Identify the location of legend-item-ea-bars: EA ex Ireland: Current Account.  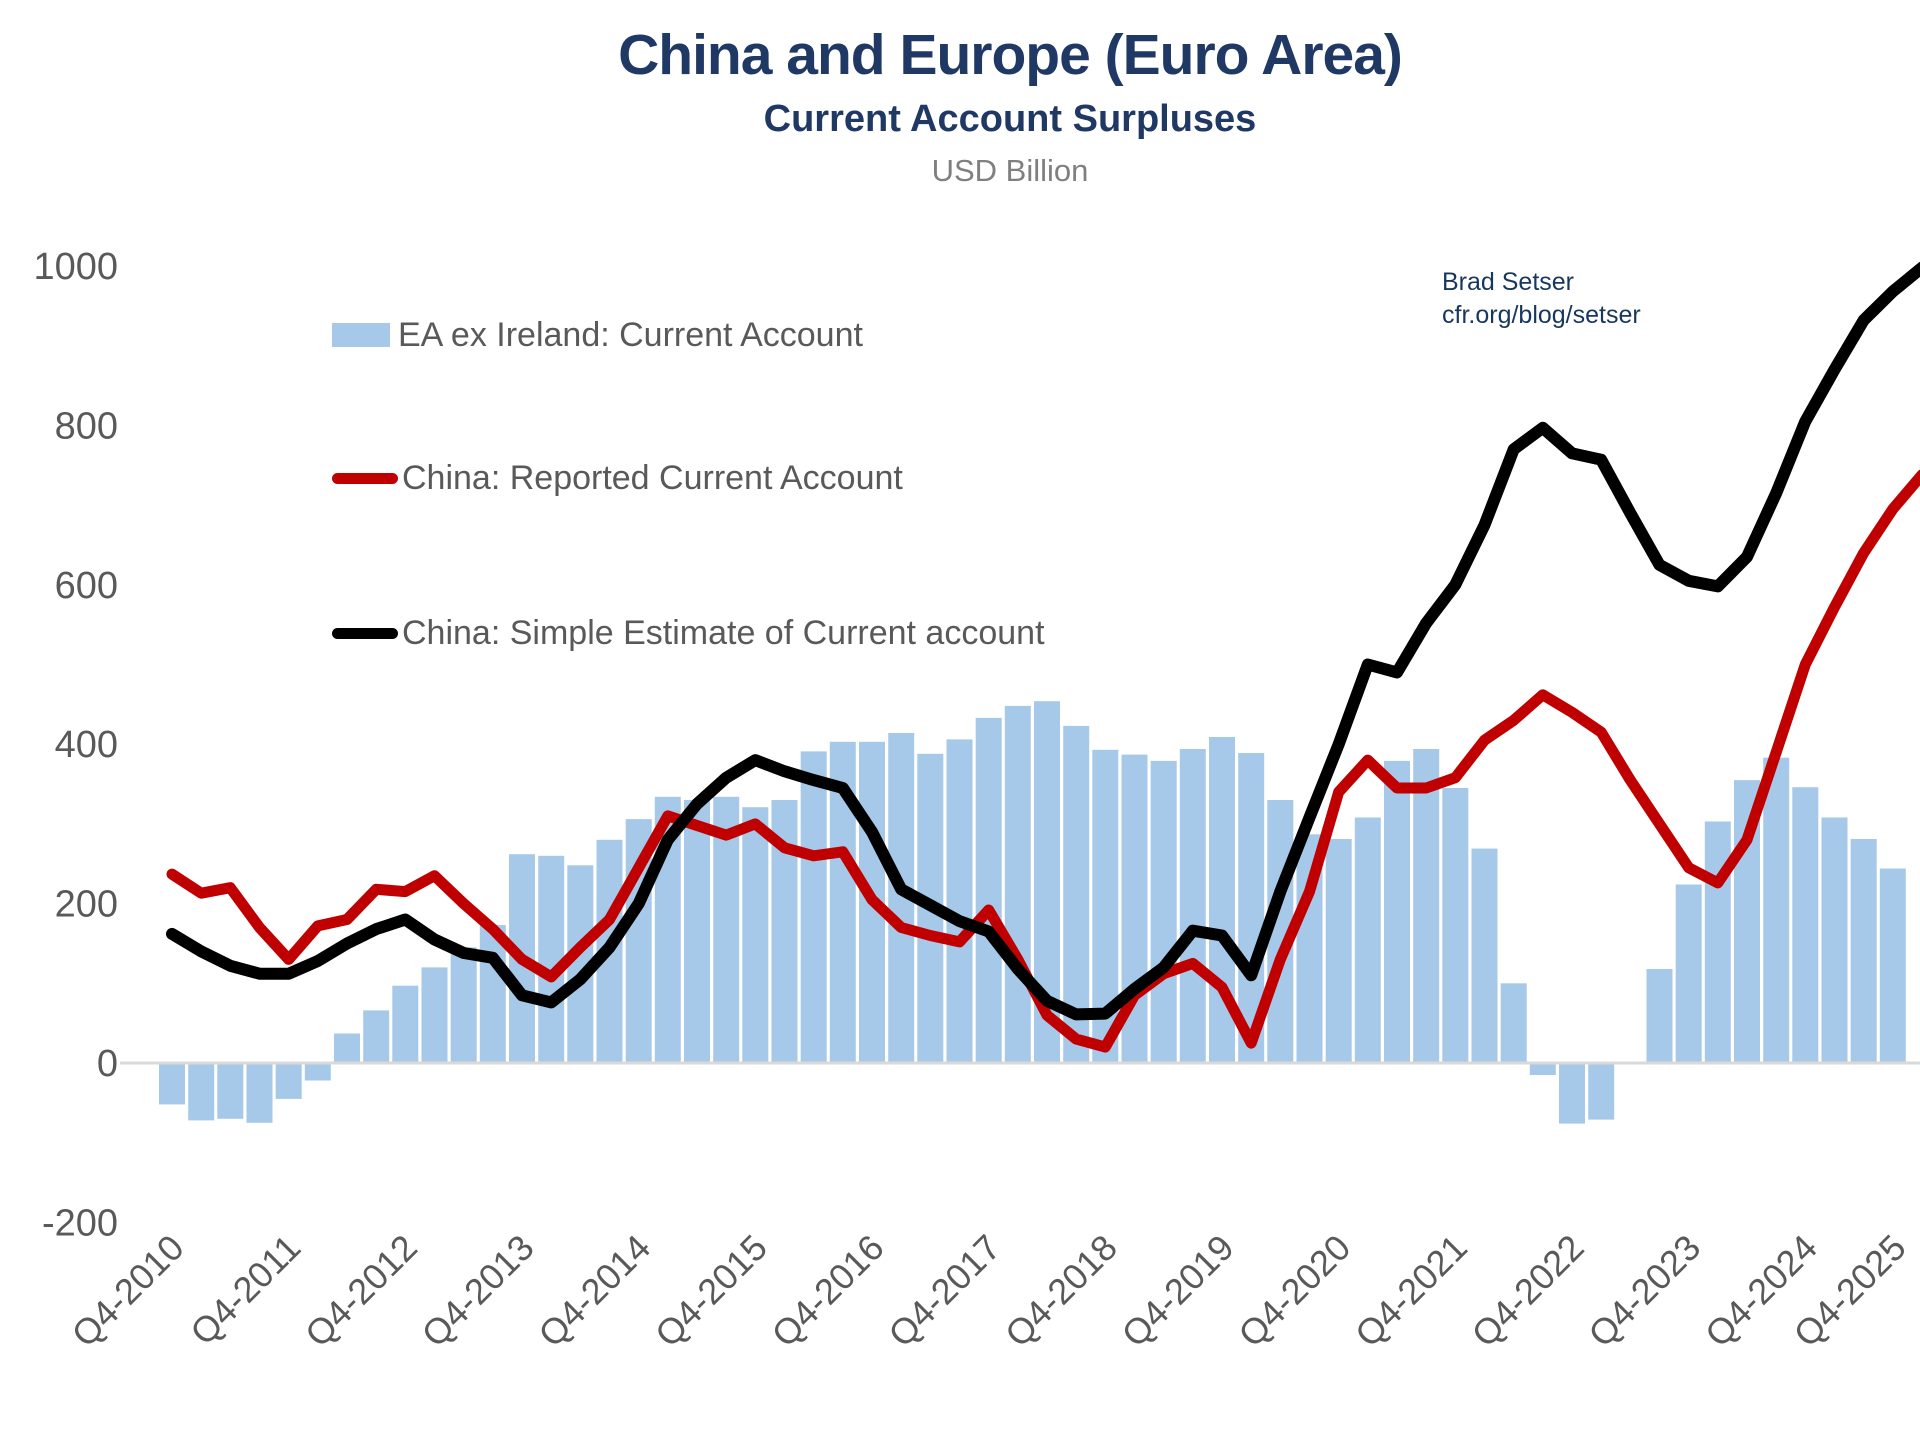
(597, 335).